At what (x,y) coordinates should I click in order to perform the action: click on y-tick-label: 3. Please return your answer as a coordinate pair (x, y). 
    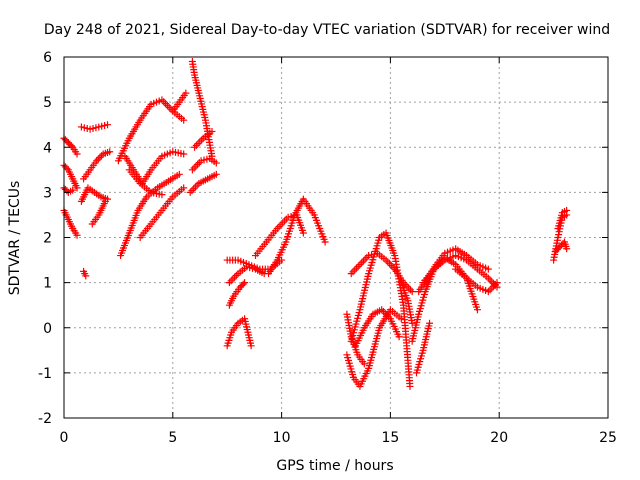
    Looking at the image, I should click on (47, 193).